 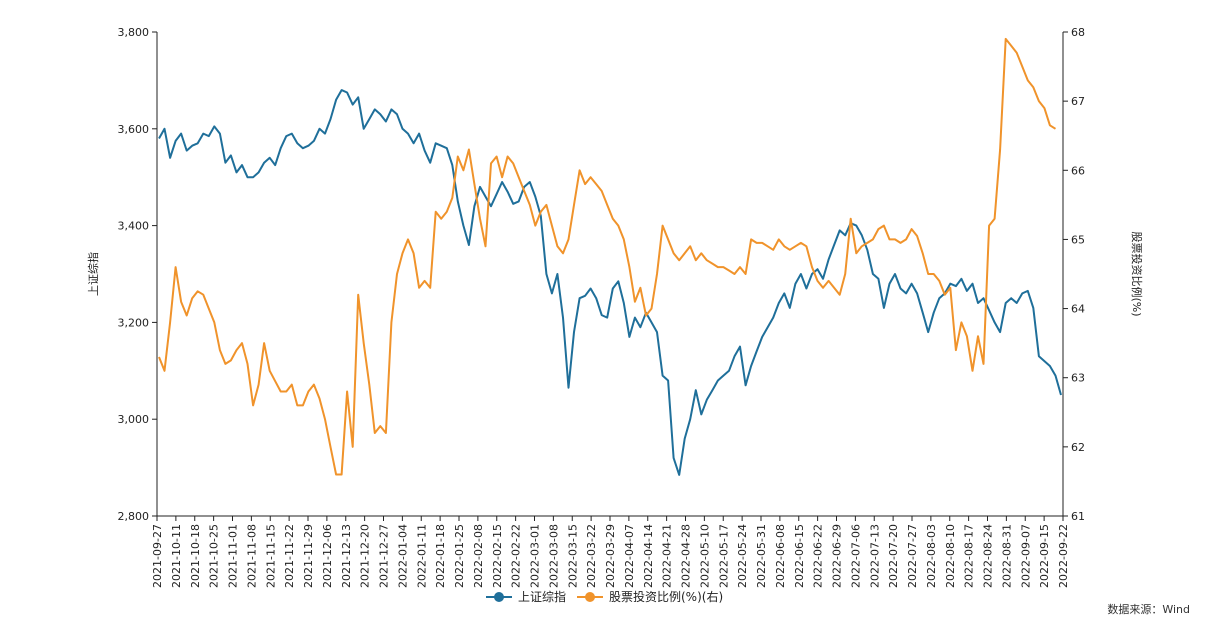 I want to click on legend: 上证综指 股票投资比例(%)(右), so click(x=604, y=596).